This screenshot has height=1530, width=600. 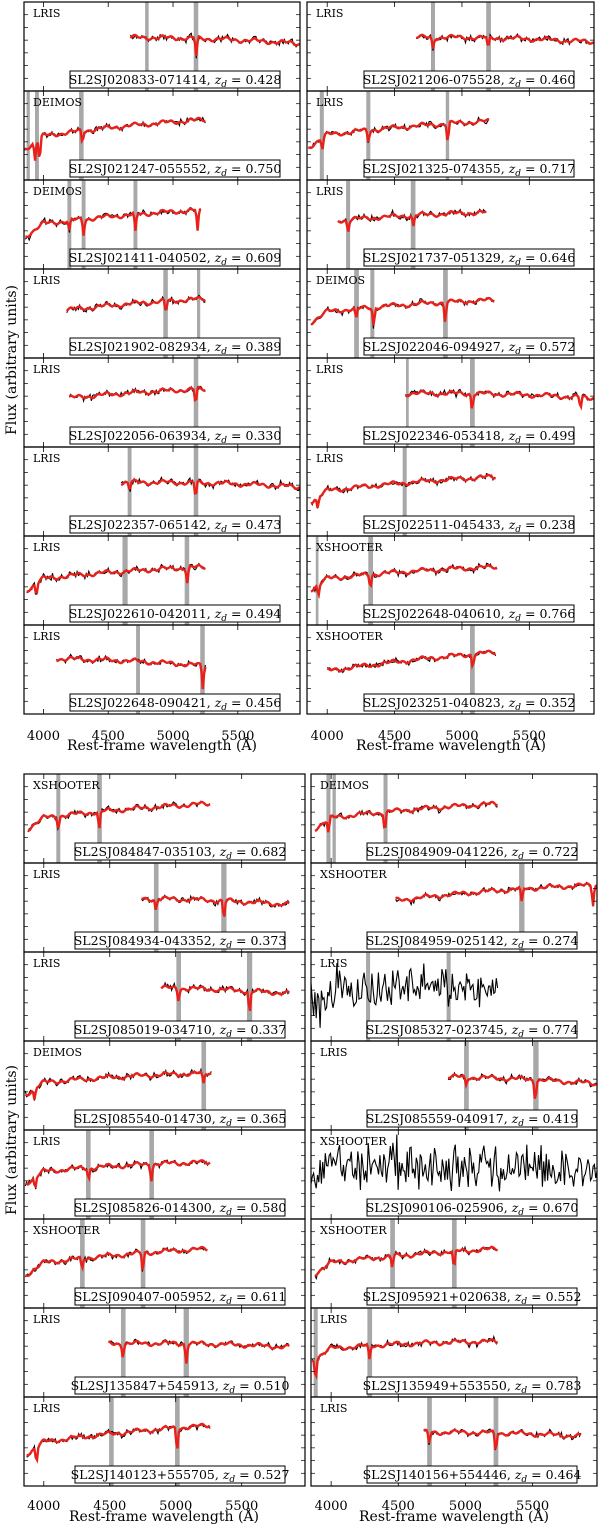 What do you see at coordinates (142, 168) in the screenshot?
I see `lens-name: SL2SJ021247-055552,` at bounding box center [142, 168].